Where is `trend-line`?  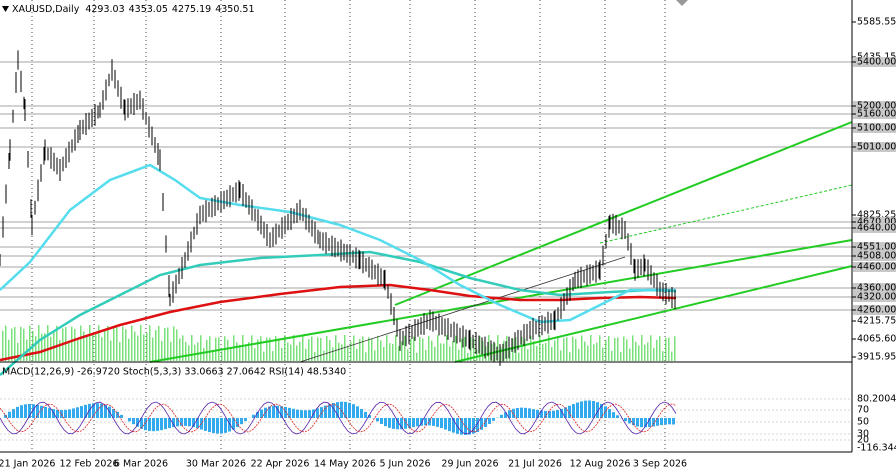 trend-line is located at coordinates (462, 309).